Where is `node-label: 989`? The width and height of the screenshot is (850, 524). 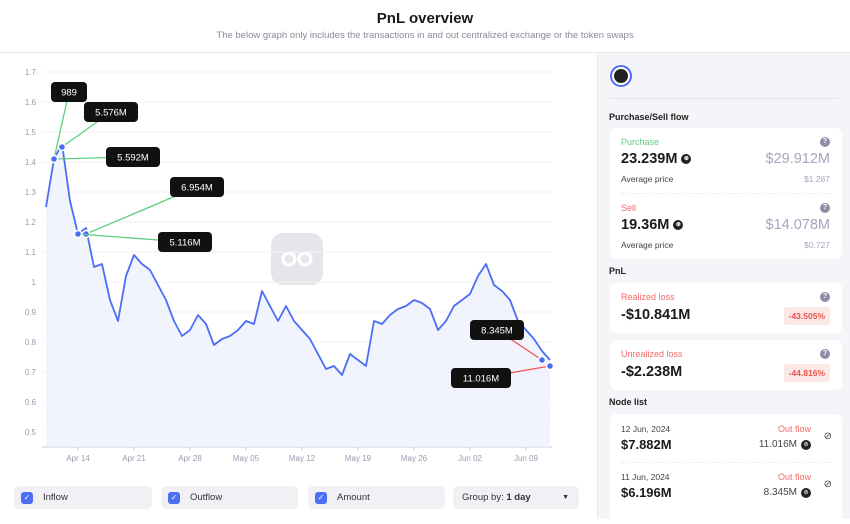
node-label: 989 is located at coordinates (69, 93).